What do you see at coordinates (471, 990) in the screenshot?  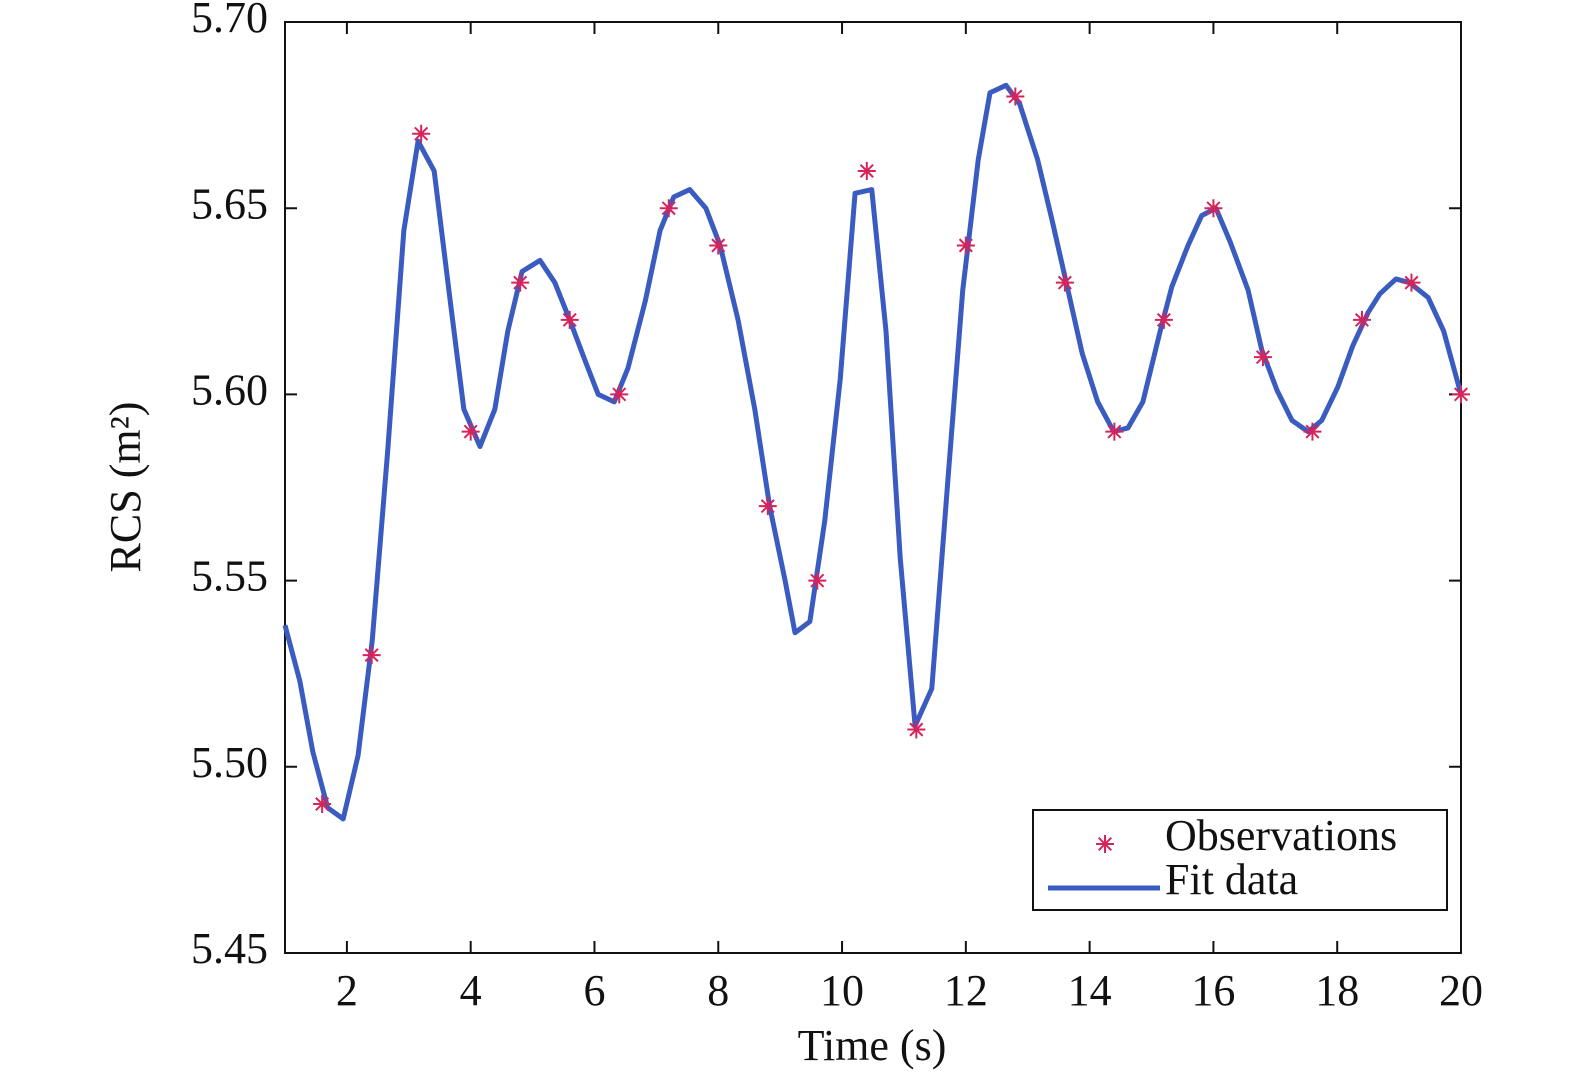 I see `x-tick-label: 4` at bounding box center [471, 990].